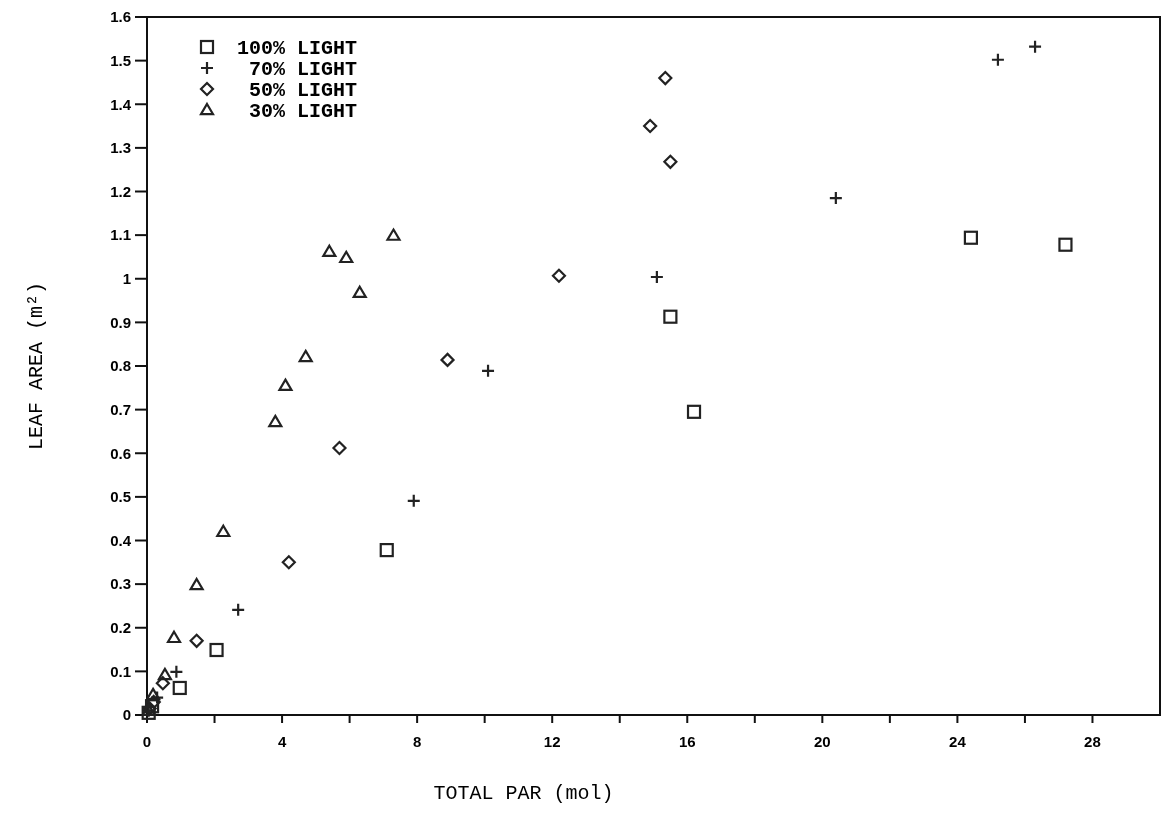  What do you see at coordinates (552, 741) in the screenshot?
I see `x-tick-label: 12` at bounding box center [552, 741].